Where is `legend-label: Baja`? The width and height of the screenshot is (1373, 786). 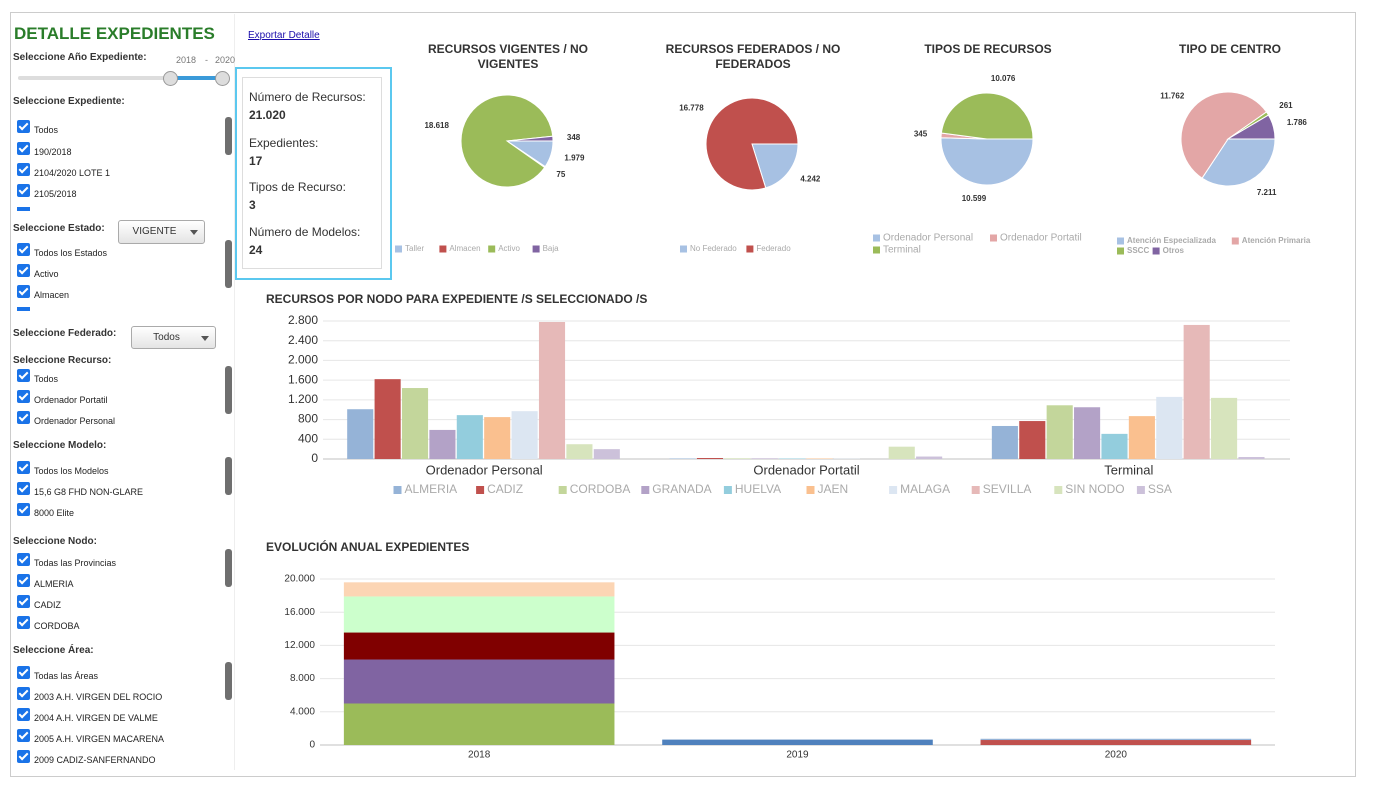 legend-label: Baja is located at coordinates (551, 248).